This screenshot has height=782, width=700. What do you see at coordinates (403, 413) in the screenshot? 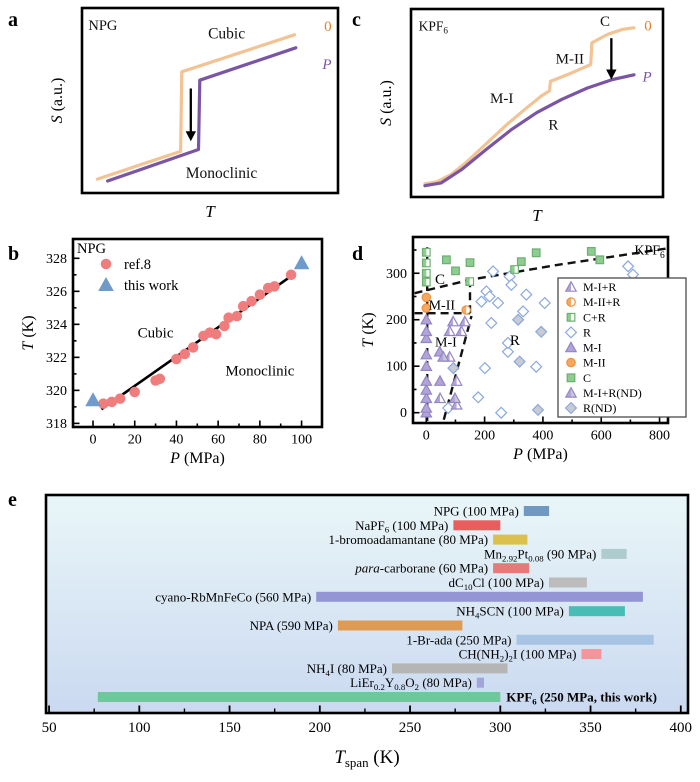
I see `y-tick-label: 0` at bounding box center [403, 413].